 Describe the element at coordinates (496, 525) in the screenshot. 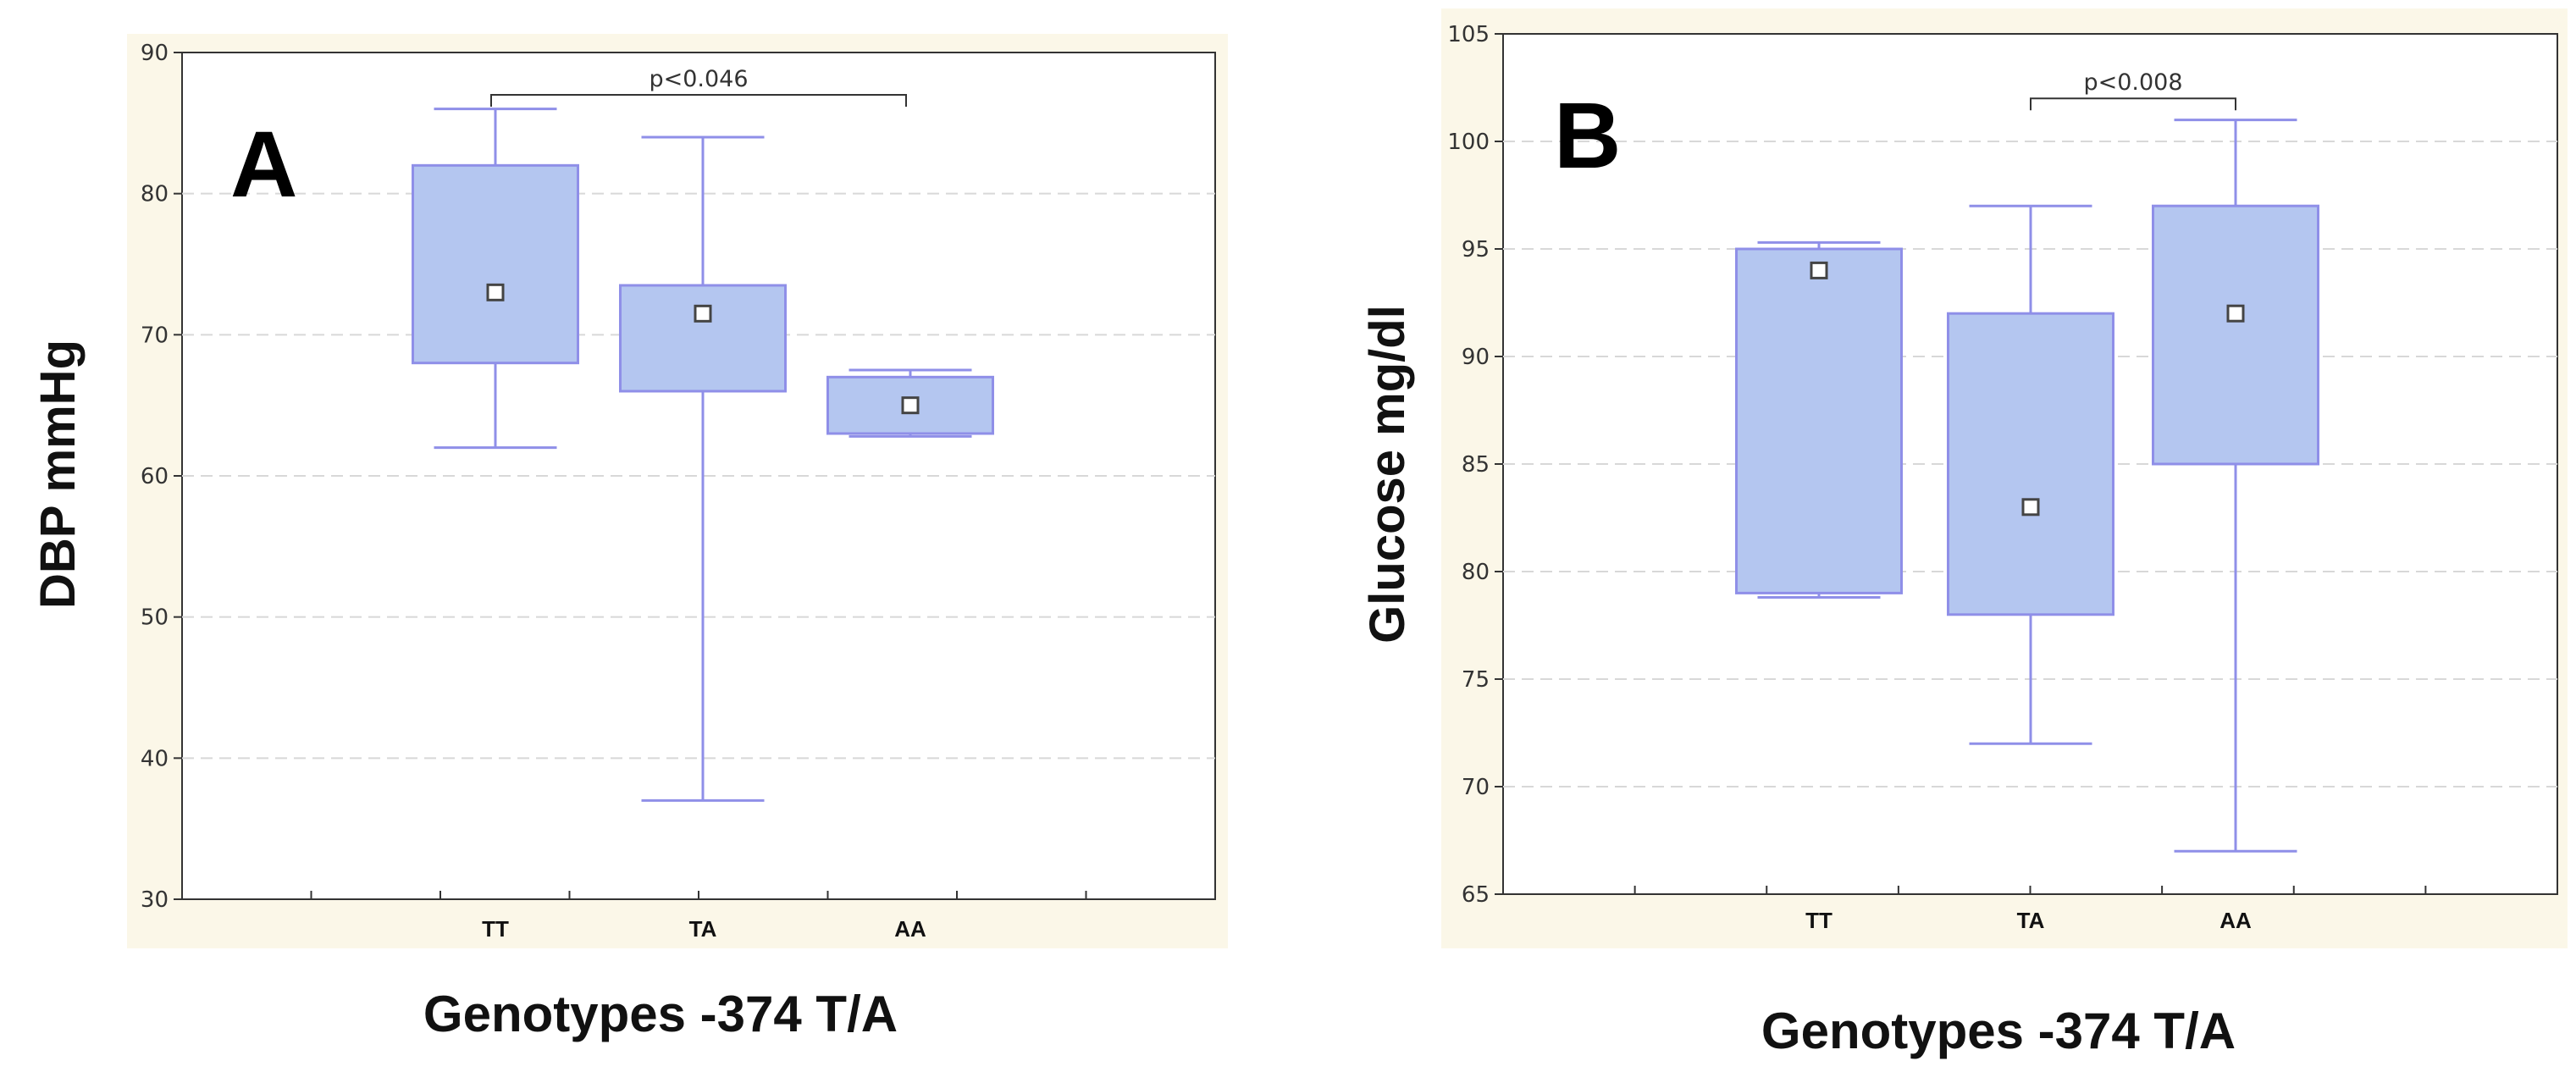

I see `chart-a-box-tt: TT` at that location.